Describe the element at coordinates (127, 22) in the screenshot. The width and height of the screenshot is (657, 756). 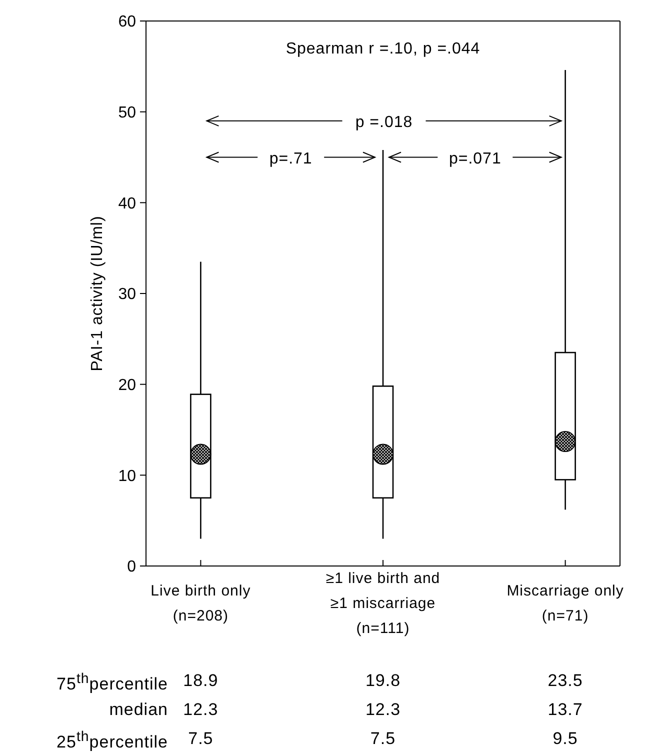
I see `y-tick-label: 60` at that location.